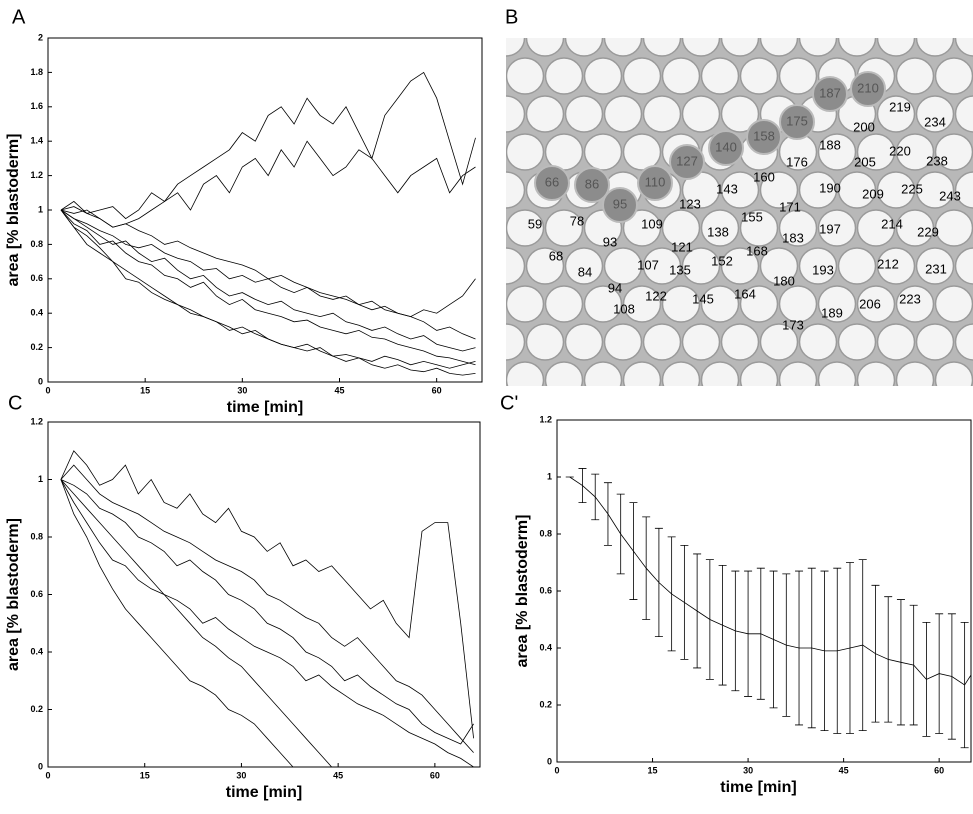 This screenshot has width=973, height=814. Describe the element at coordinates (892, 223) in the screenshot. I see `cell-label: 214` at that location.